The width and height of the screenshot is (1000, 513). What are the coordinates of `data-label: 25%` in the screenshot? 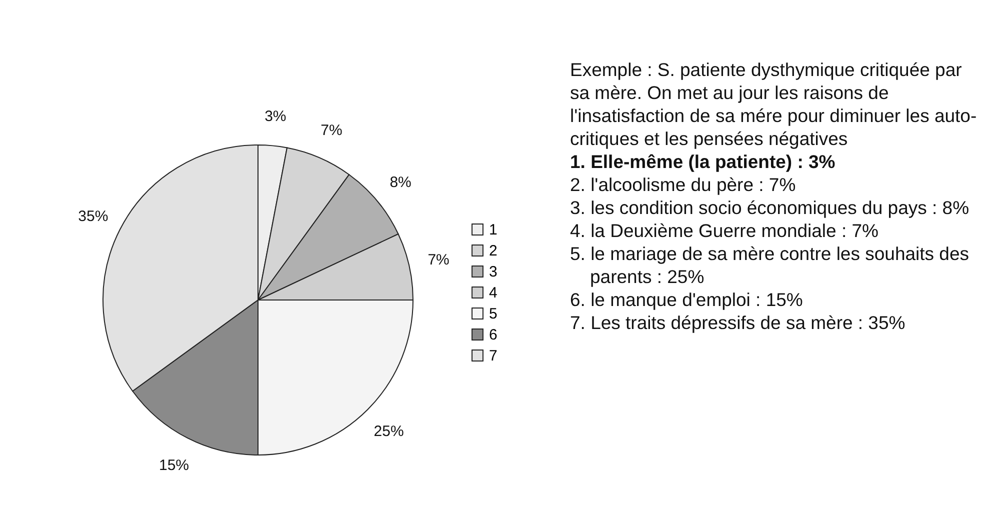 It's located at (389, 431).